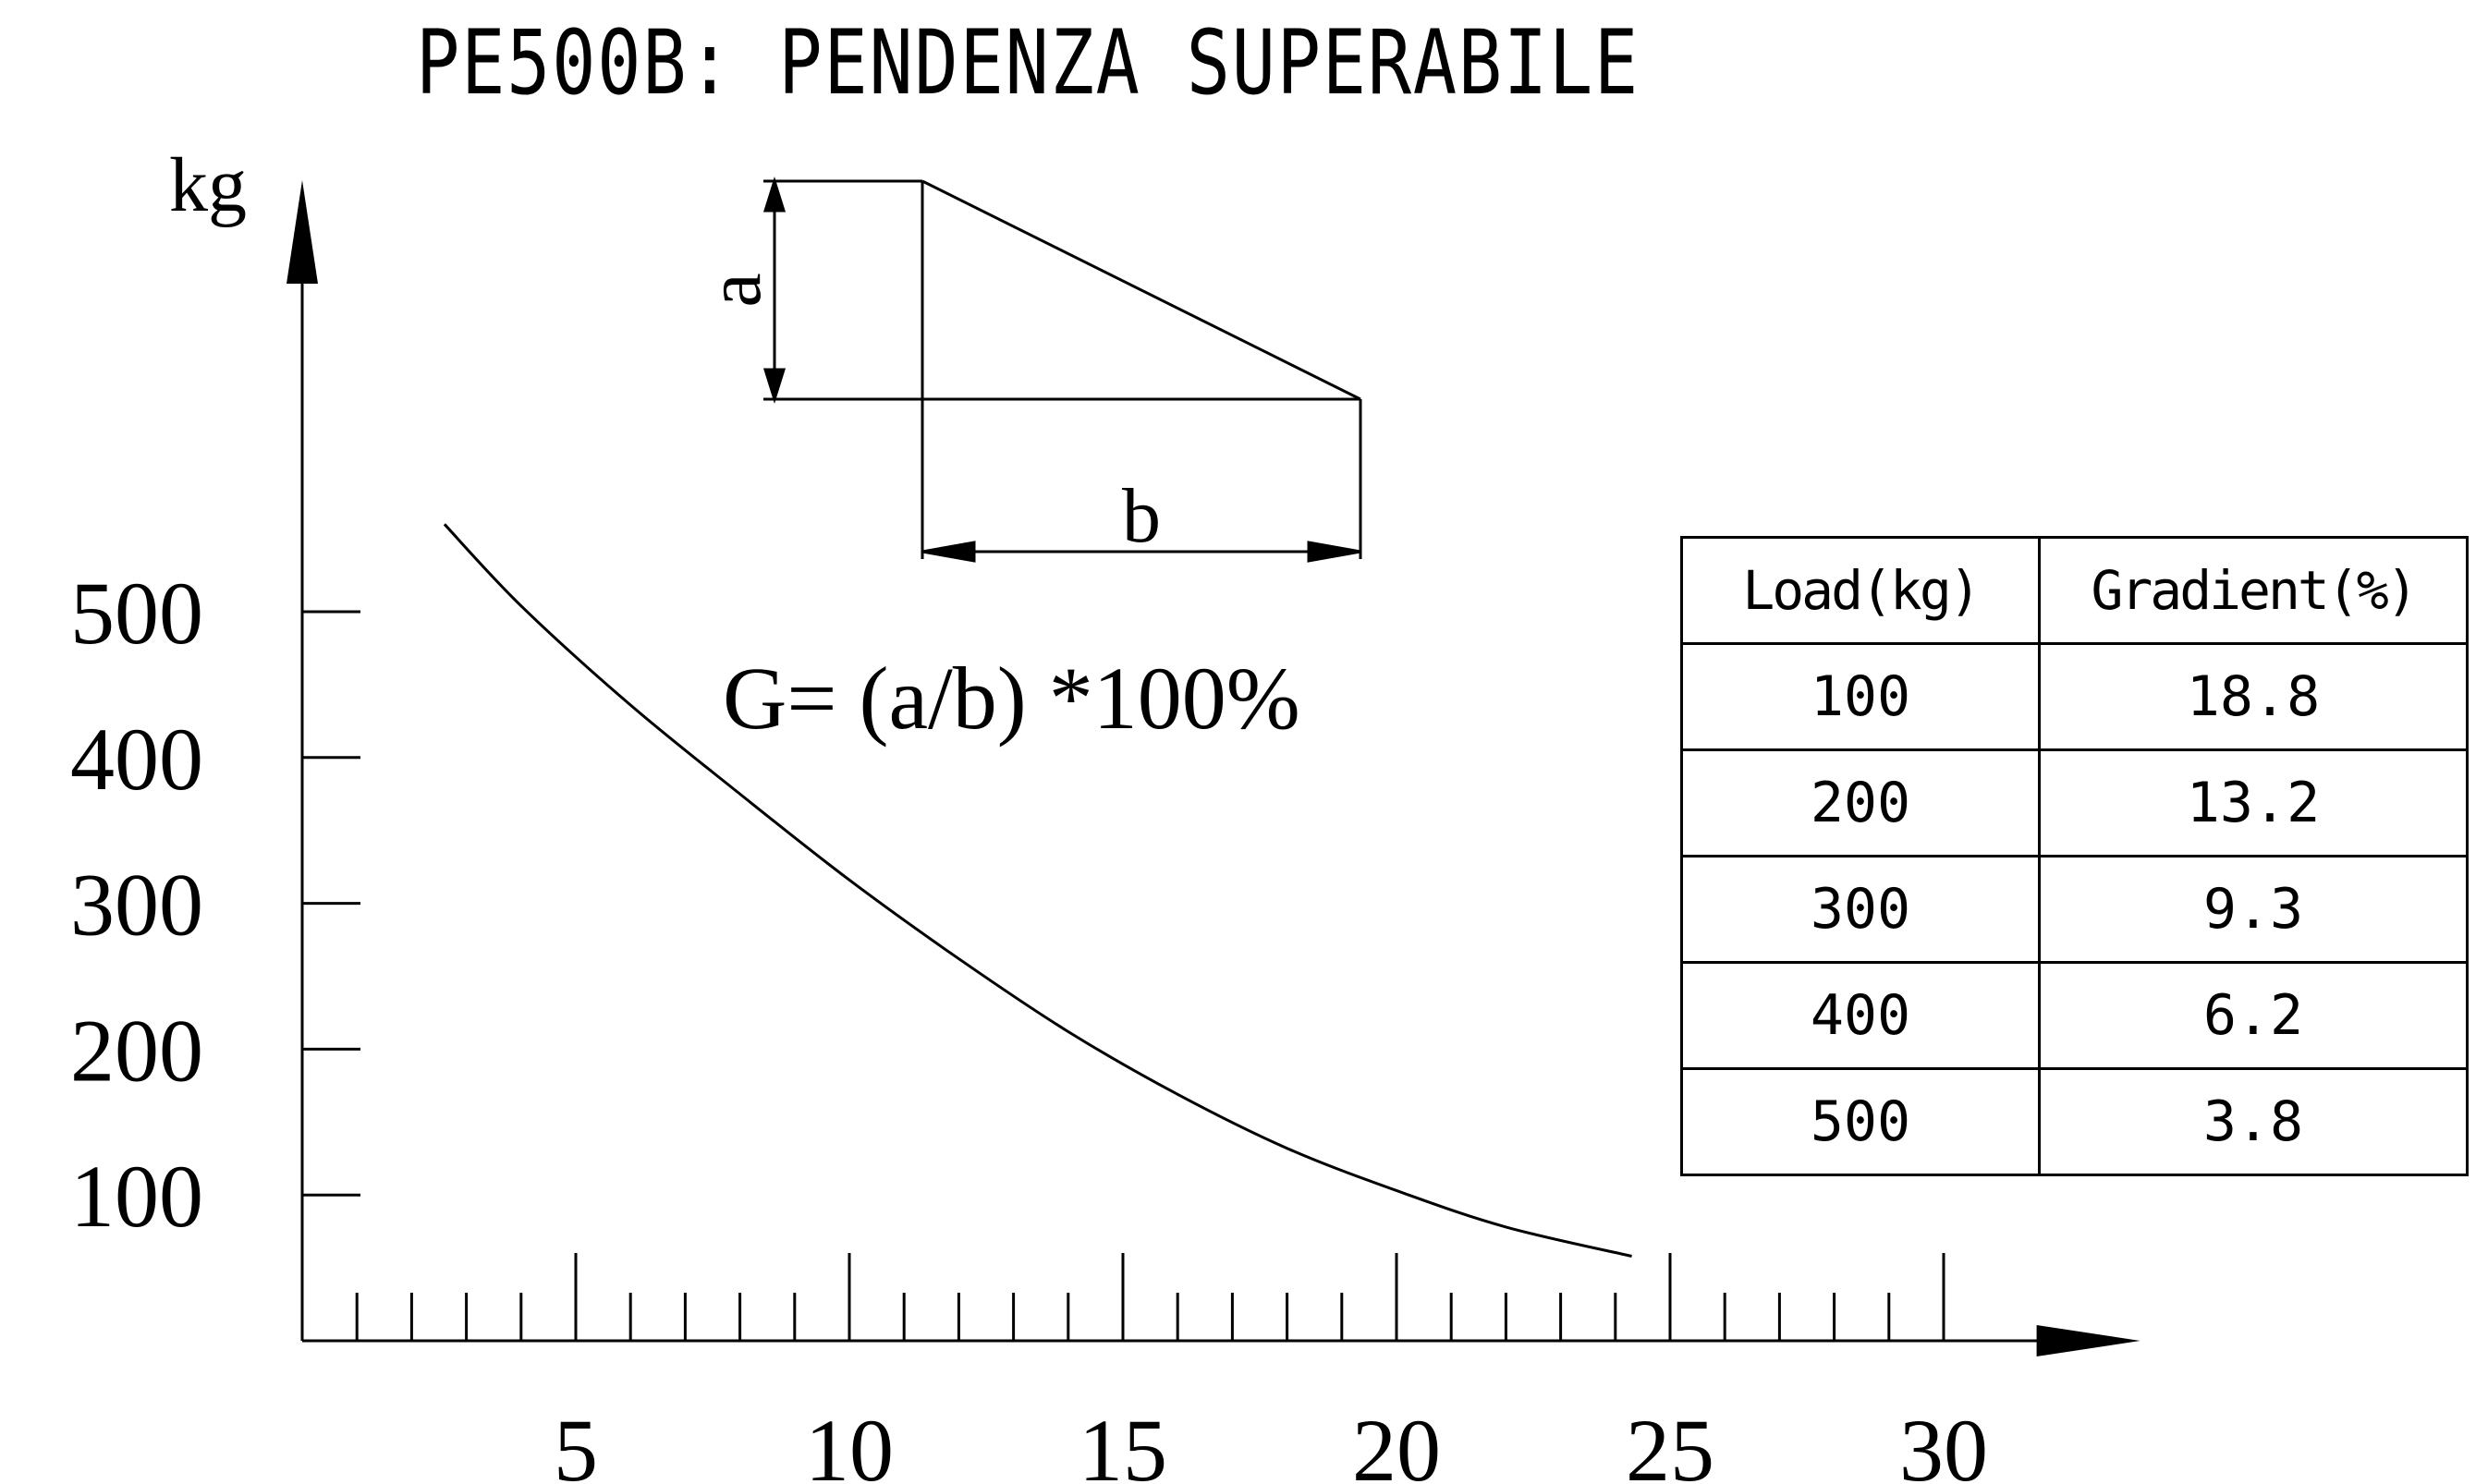 The width and height of the screenshot is (2488, 1484). What do you see at coordinates (1860, 590) in the screenshot?
I see `header-load: Load(kg)` at bounding box center [1860, 590].